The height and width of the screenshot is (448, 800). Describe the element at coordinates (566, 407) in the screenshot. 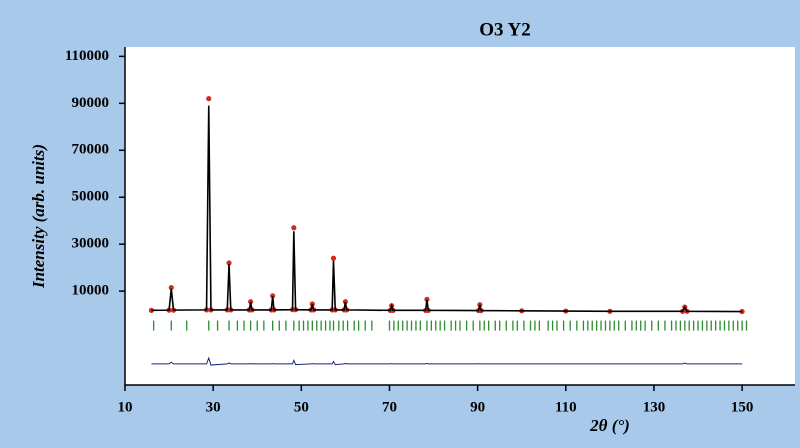

I see `x-tick-label: 110` at that location.